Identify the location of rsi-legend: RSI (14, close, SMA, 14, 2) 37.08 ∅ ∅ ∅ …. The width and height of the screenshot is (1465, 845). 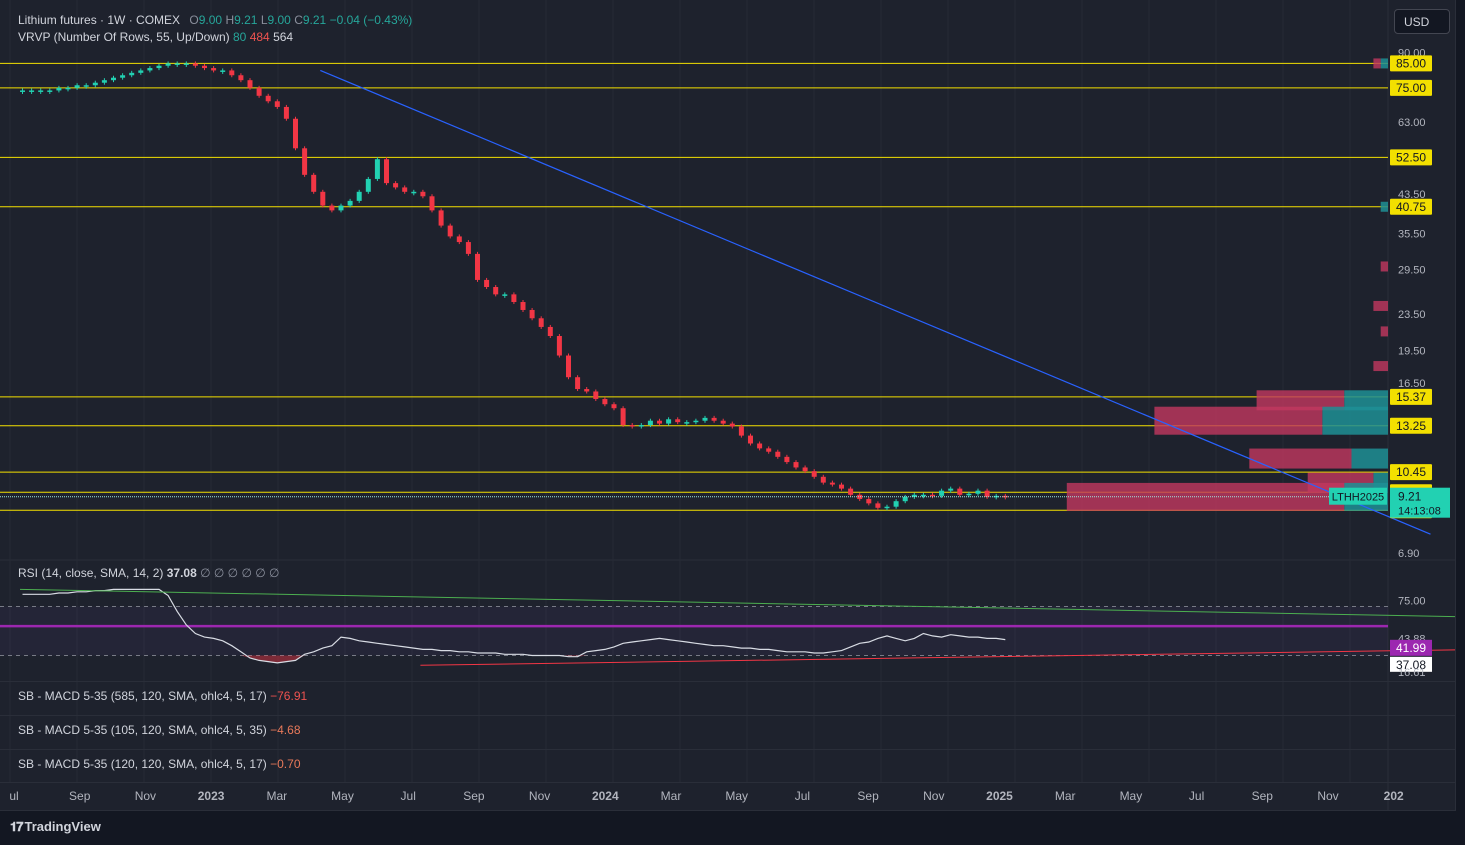
(149, 573).